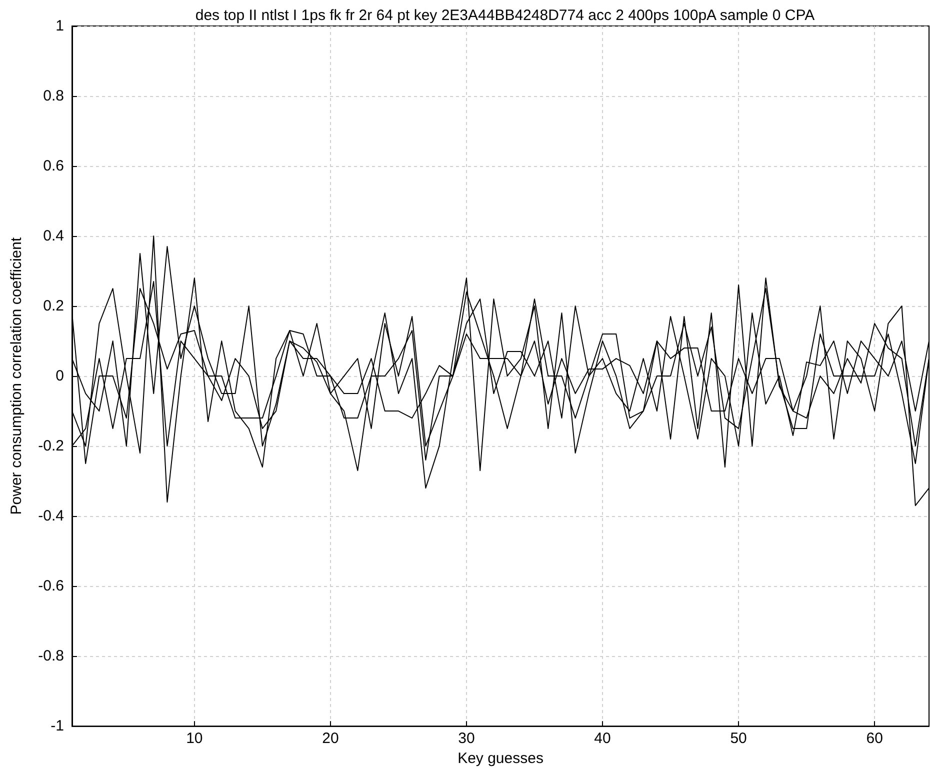 This screenshot has width=930, height=771. What do you see at coordinates (51, 586) in the screenshot?
I see `y-tick-label: -0.6` at bounding box center [51, 586].